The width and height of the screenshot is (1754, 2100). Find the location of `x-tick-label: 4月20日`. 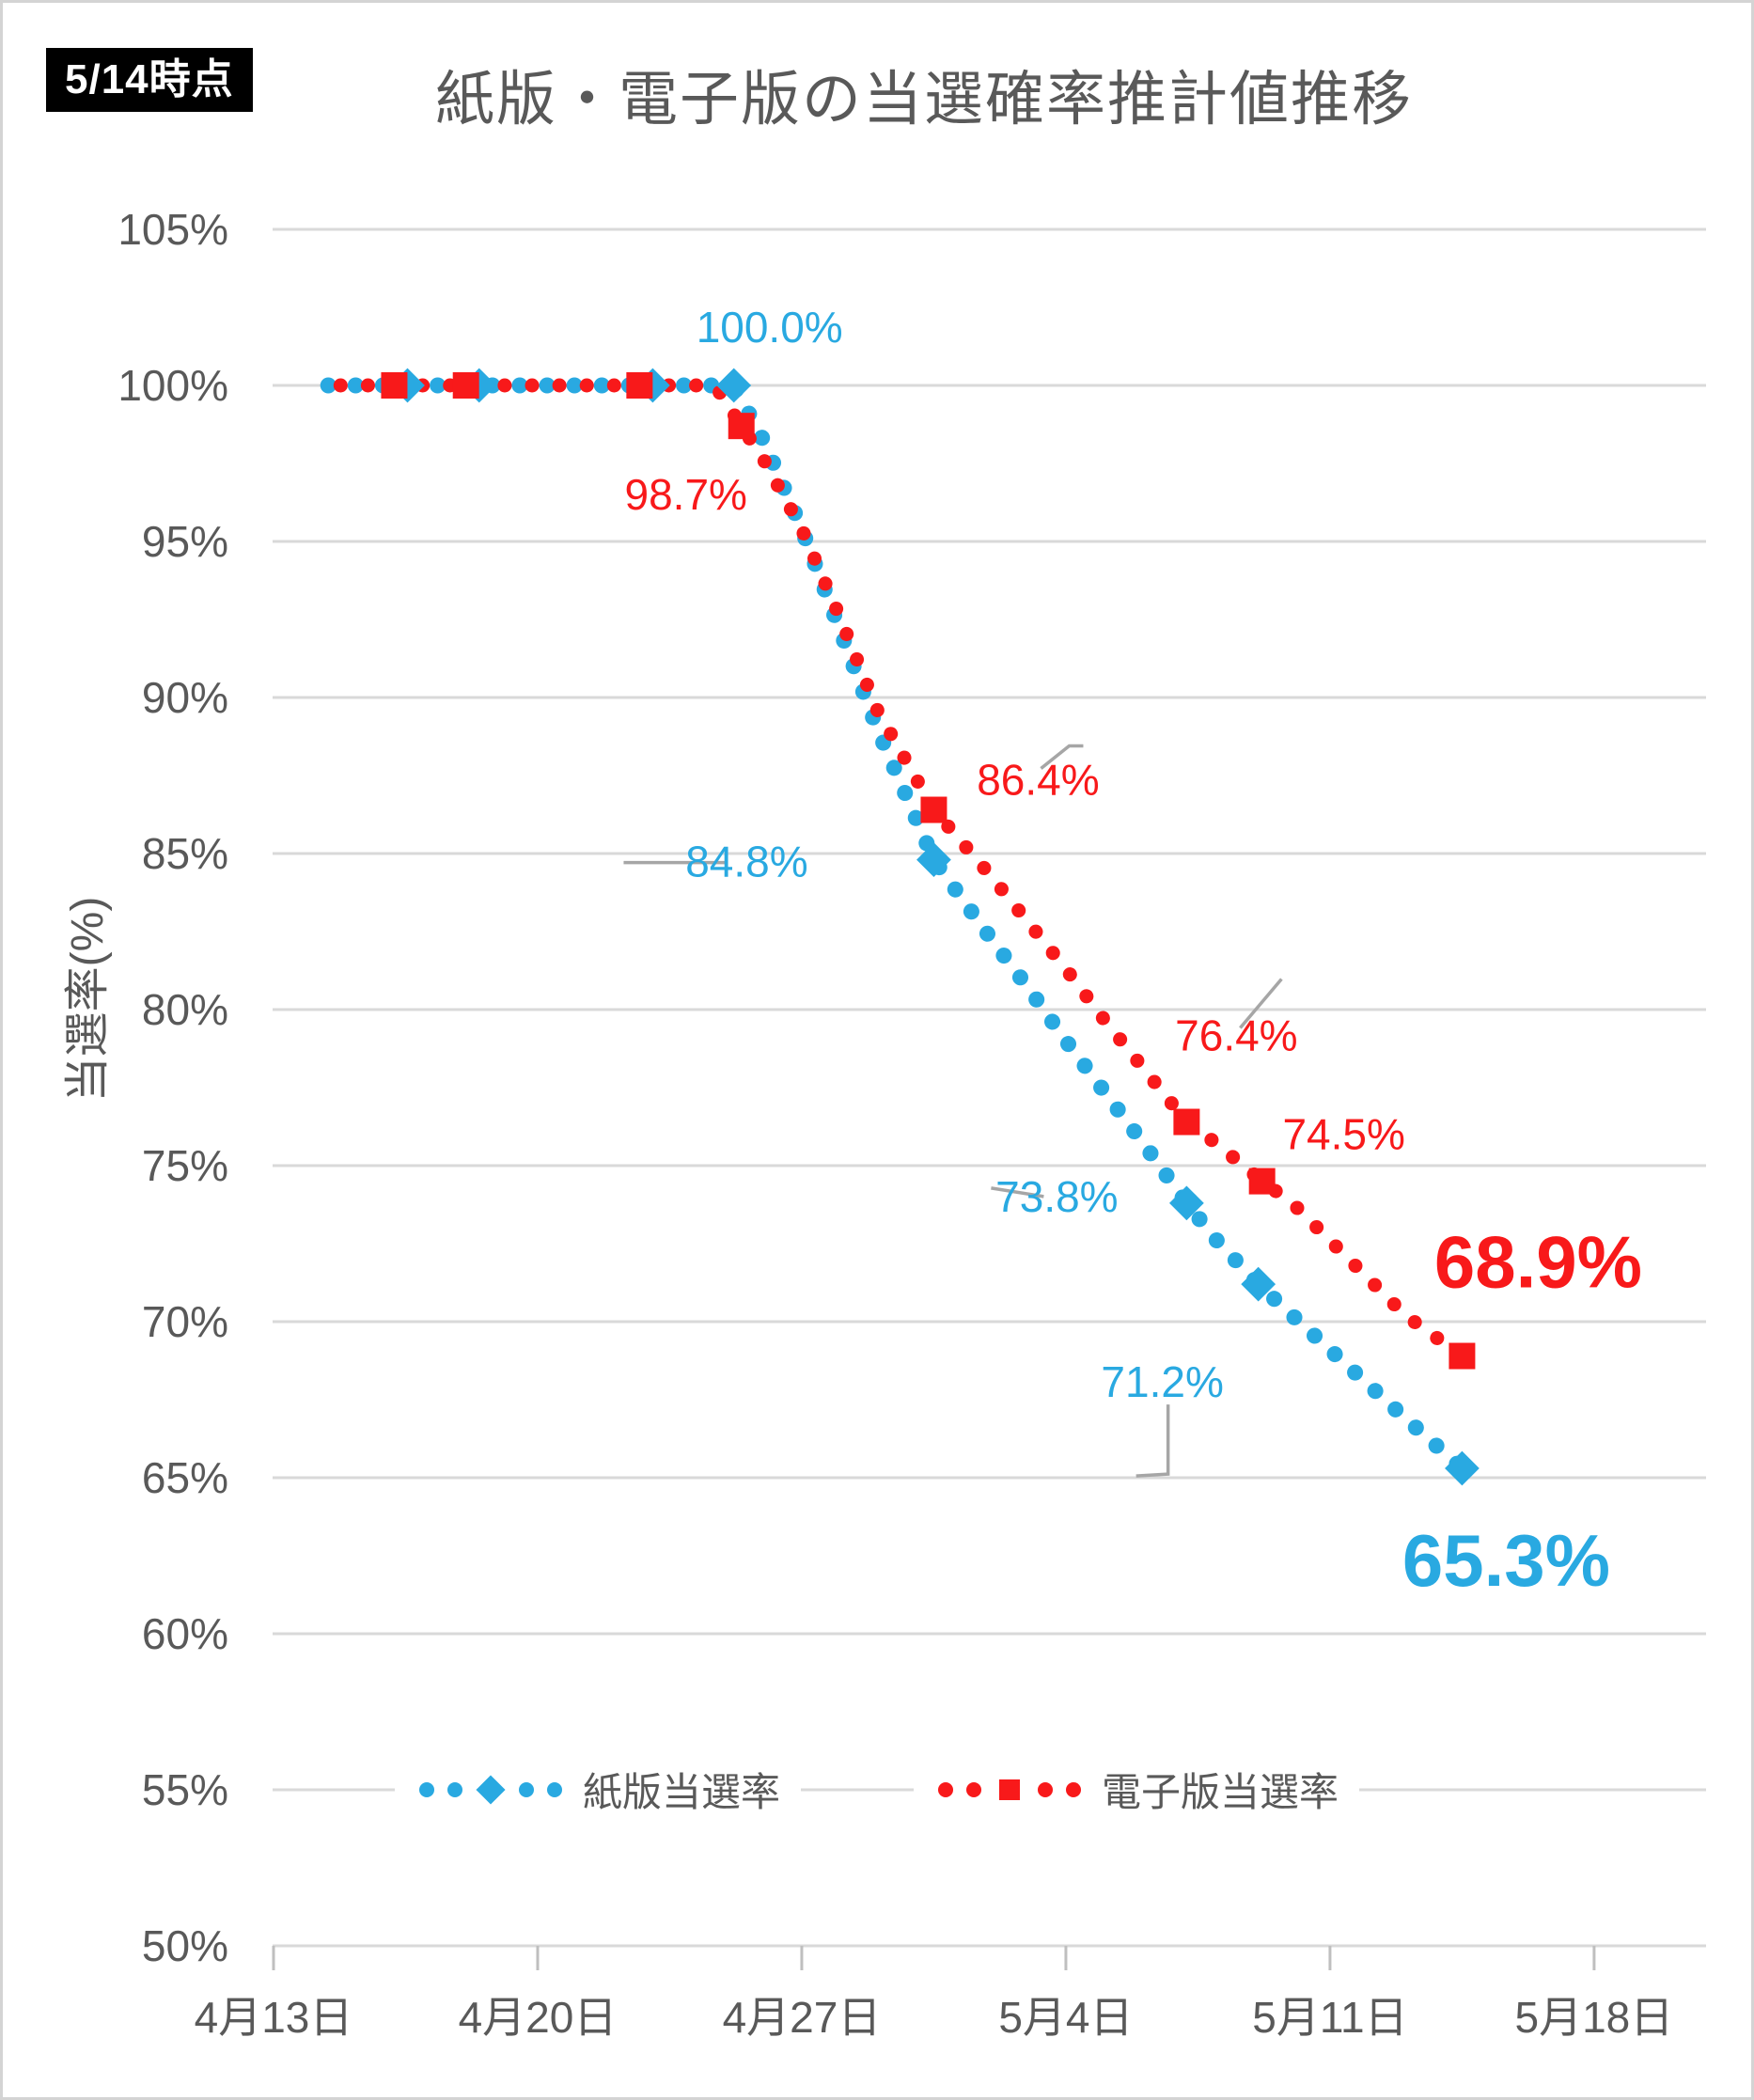

x-tick-label: 4月20日 is located at coordinates (538, 2017).